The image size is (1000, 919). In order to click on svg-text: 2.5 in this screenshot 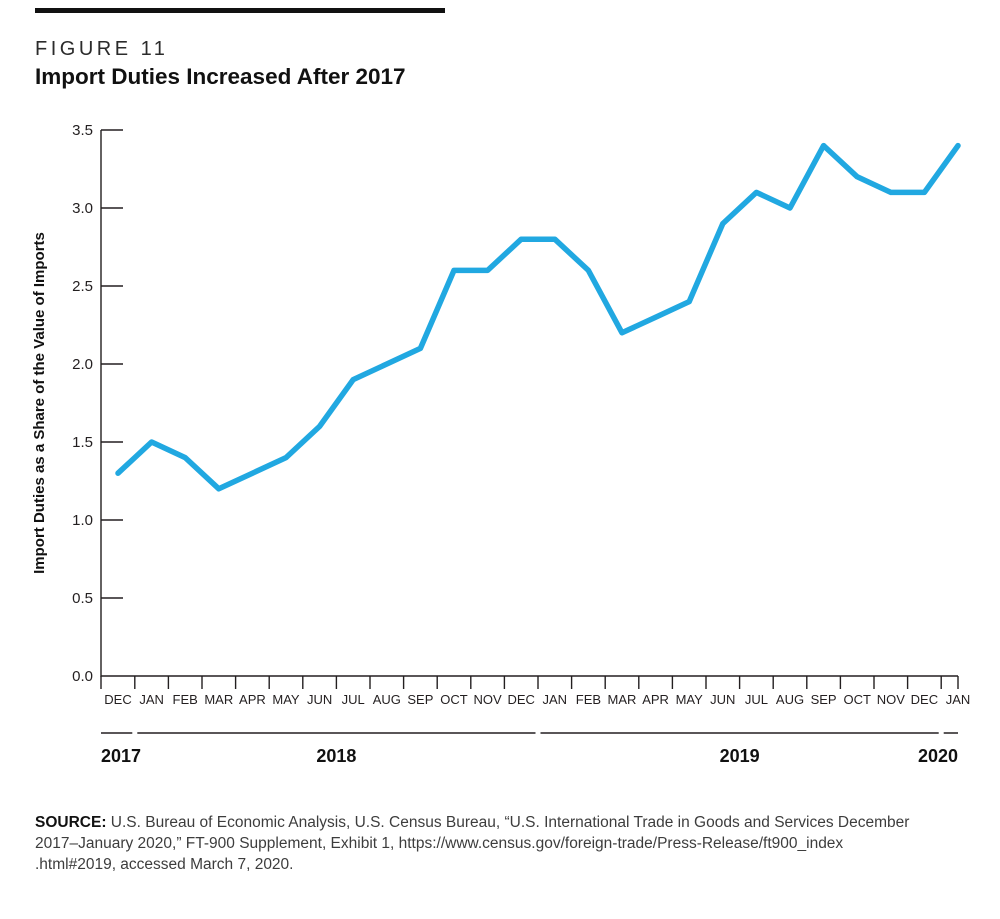, I will do `click(82, 286)`.